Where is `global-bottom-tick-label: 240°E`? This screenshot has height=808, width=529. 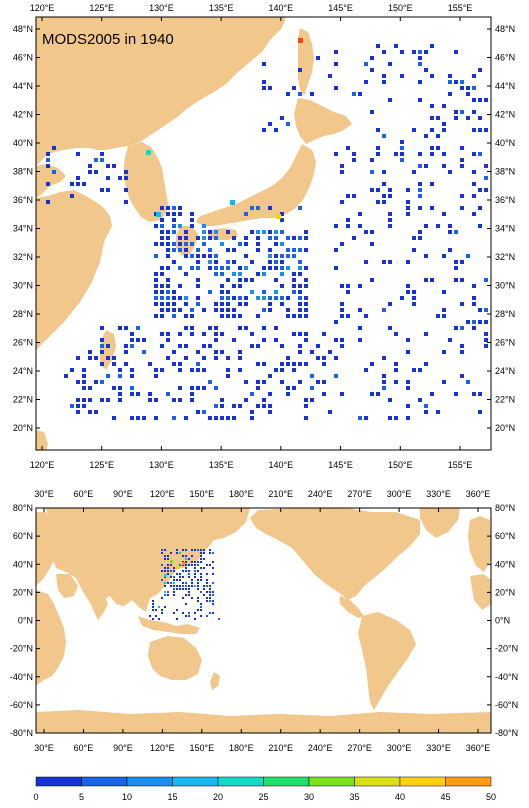 global-bottom-tick-label: 240°E is located at coordinates (320, 748).